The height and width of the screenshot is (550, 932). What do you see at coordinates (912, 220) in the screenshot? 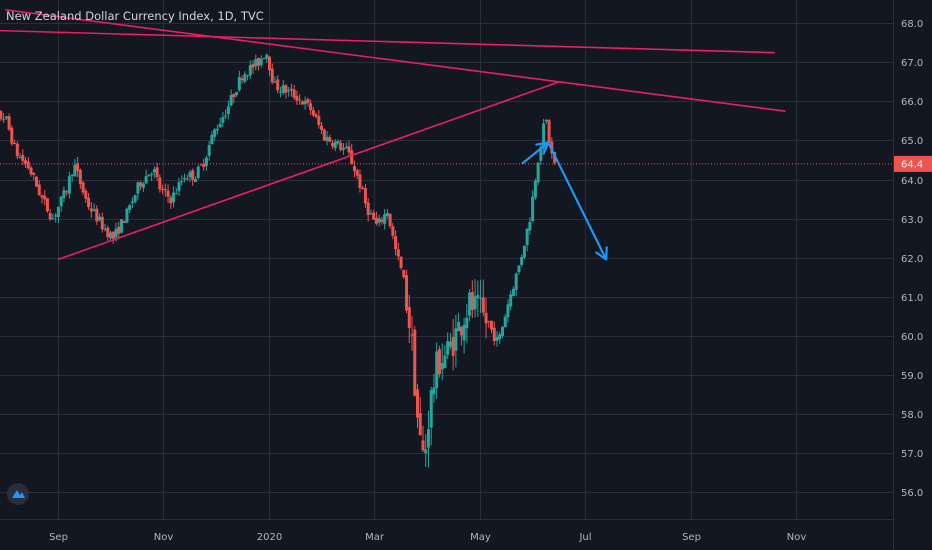
I see `y-tick-label: 63.0` at bounding box center [912, 220].